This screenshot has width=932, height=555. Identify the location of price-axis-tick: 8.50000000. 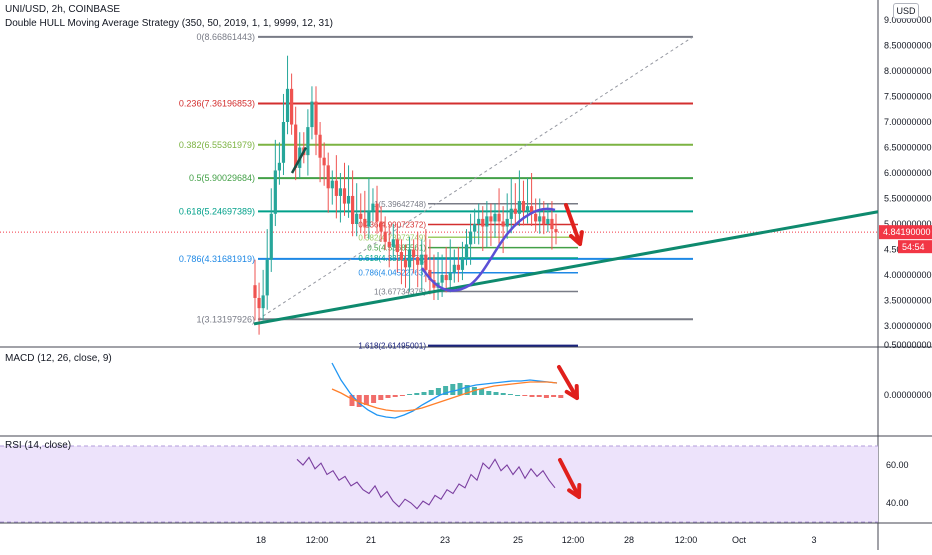
(908, 46).